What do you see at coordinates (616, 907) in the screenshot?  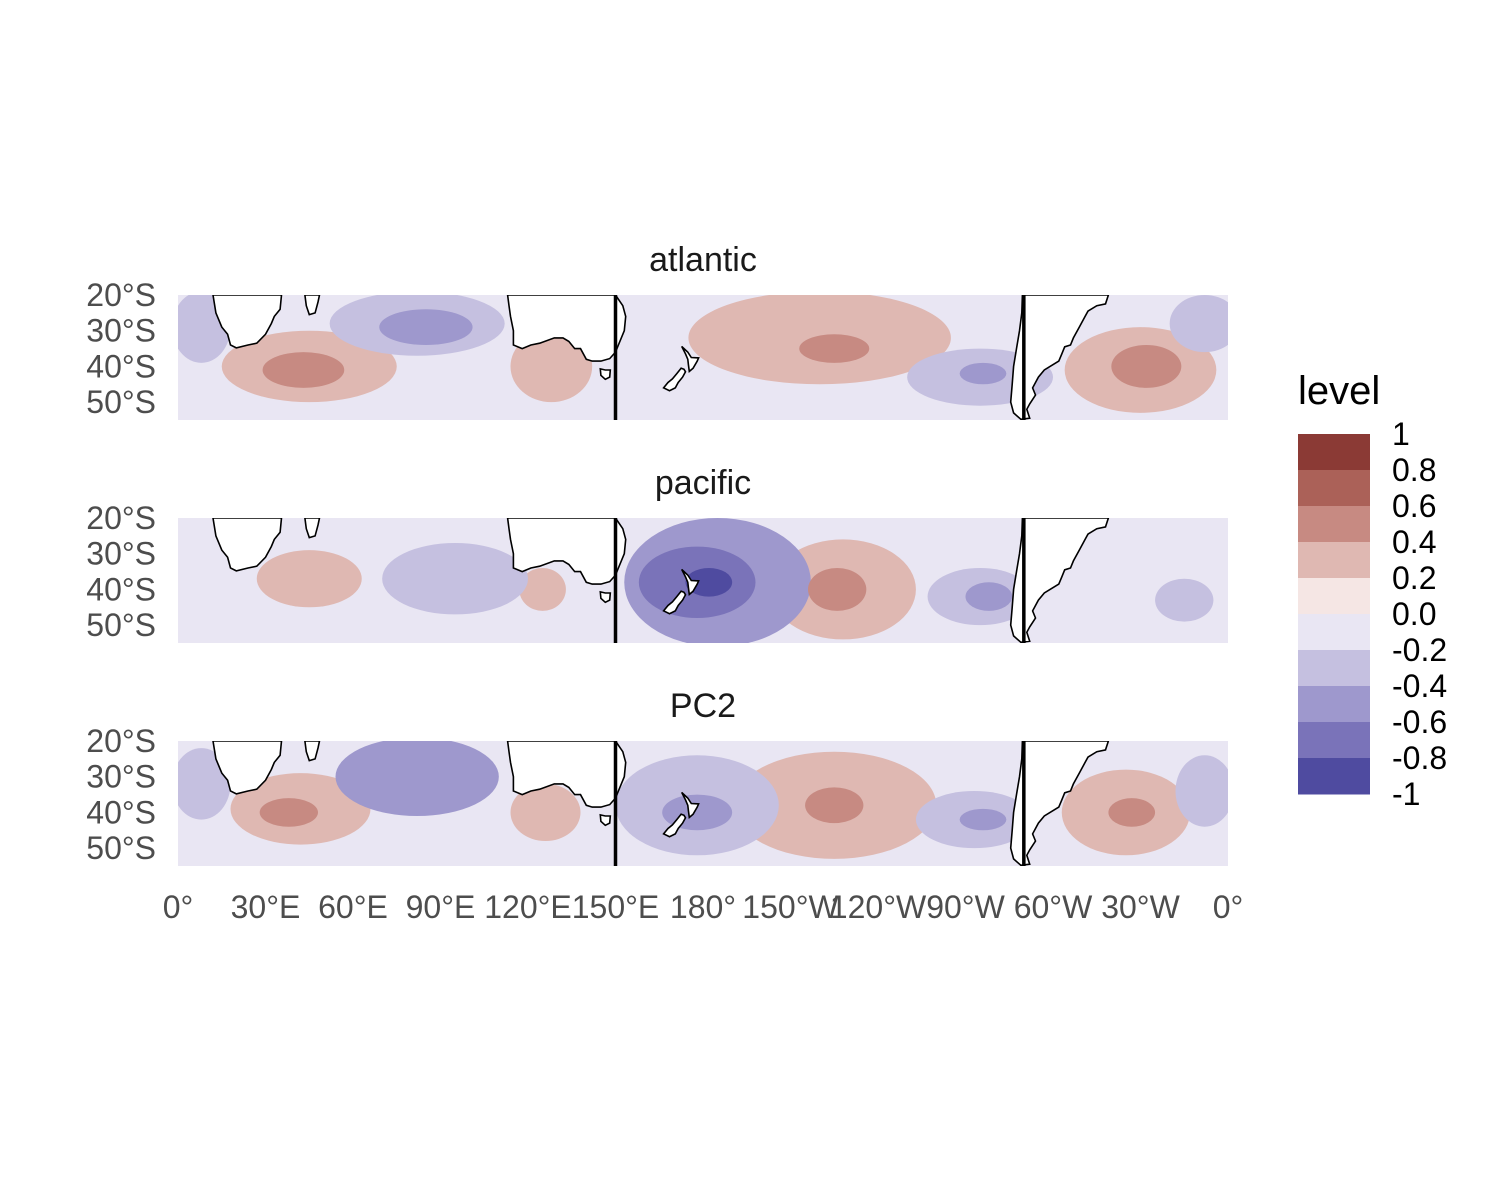 I see `x-tick-label: 150°E` at bounding box center [616, 907].